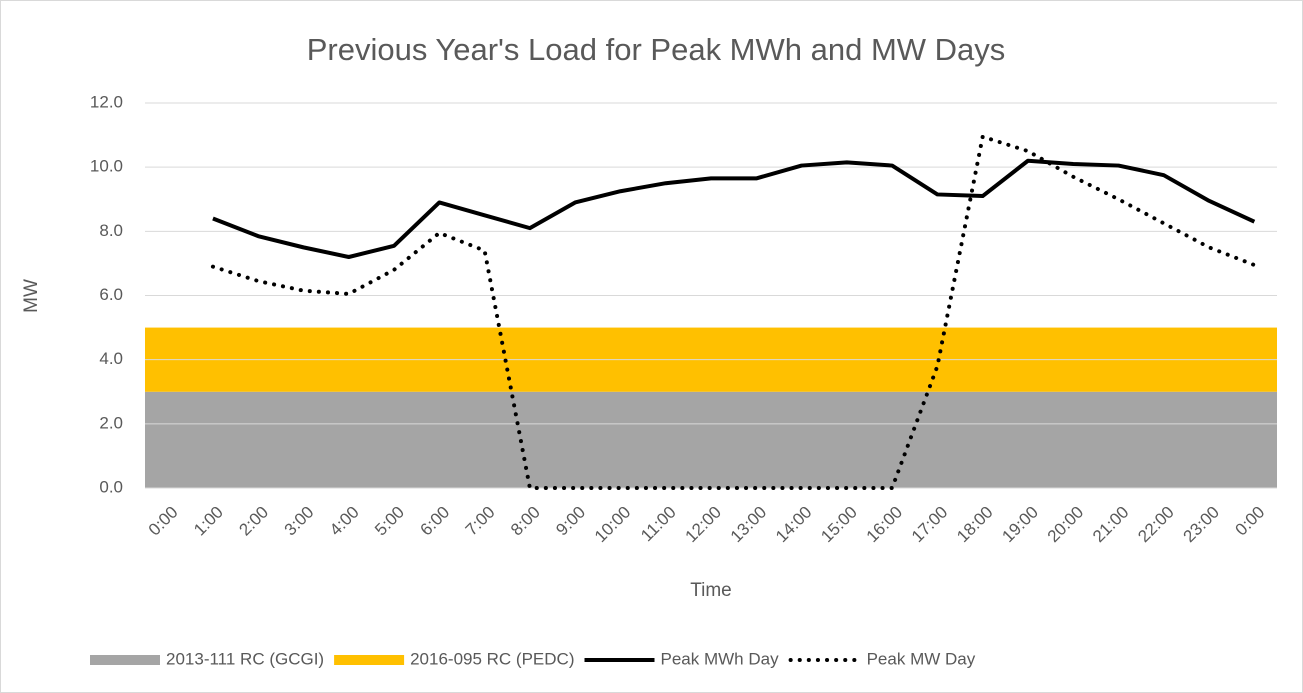  What do you see at coordinates (111, 486) in the screenshot?
I see `y-tick-label: 0.0` at bounding box center [111, 486].